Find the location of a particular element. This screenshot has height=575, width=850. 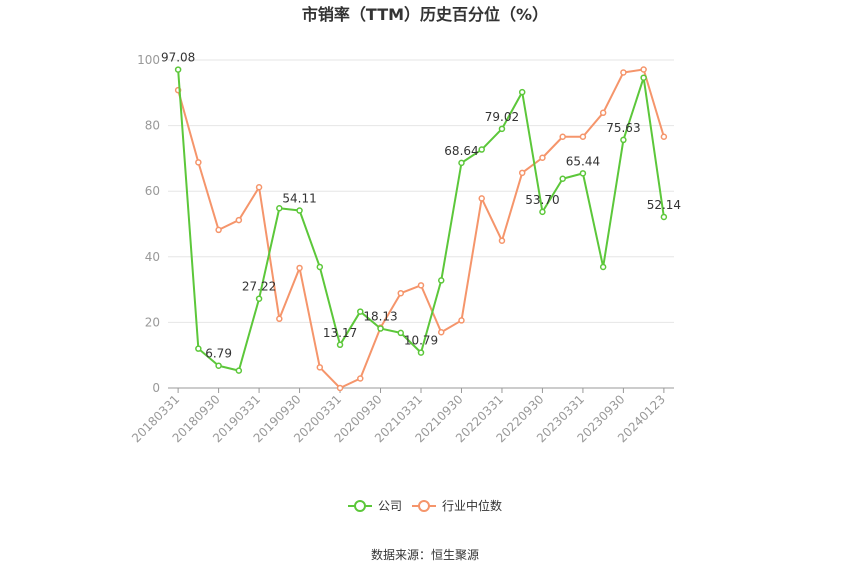

legend: 公司 行业中位数 is located at coordinates (425, 505).